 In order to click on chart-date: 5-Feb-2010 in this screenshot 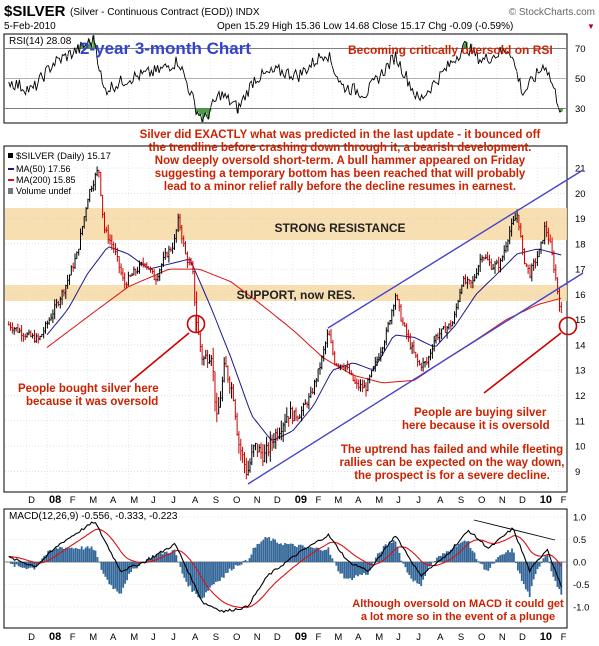, I will do `click(30, 26)`.